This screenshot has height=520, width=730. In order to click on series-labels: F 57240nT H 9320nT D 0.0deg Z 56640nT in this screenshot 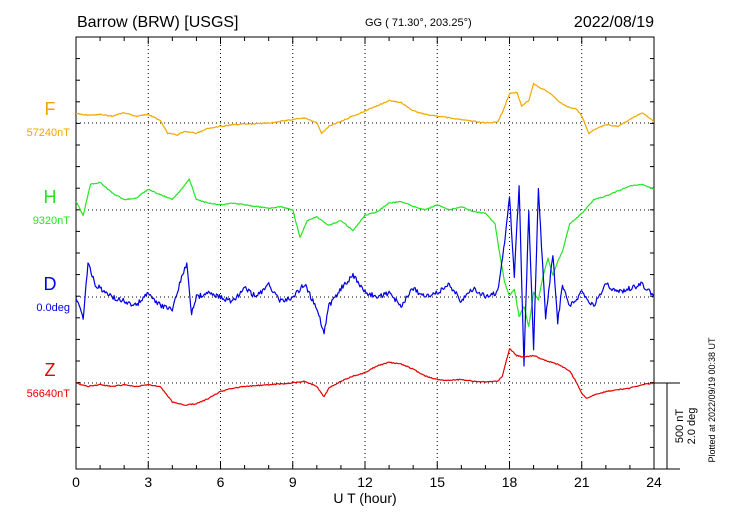, I will do `click(49, 249)`.